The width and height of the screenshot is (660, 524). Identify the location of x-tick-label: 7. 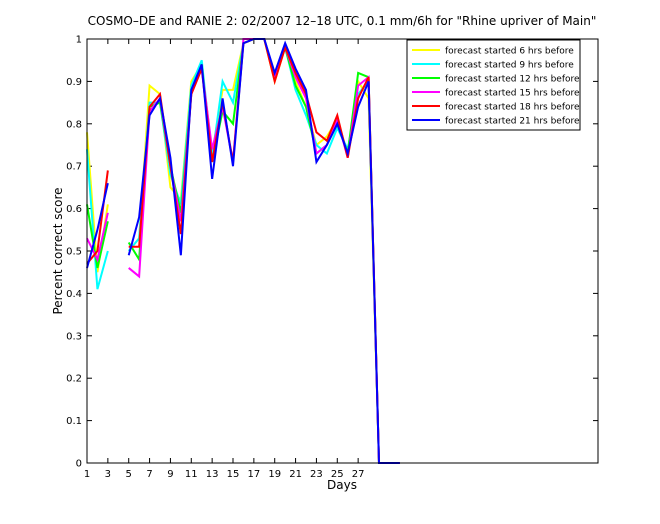
(149, 474).